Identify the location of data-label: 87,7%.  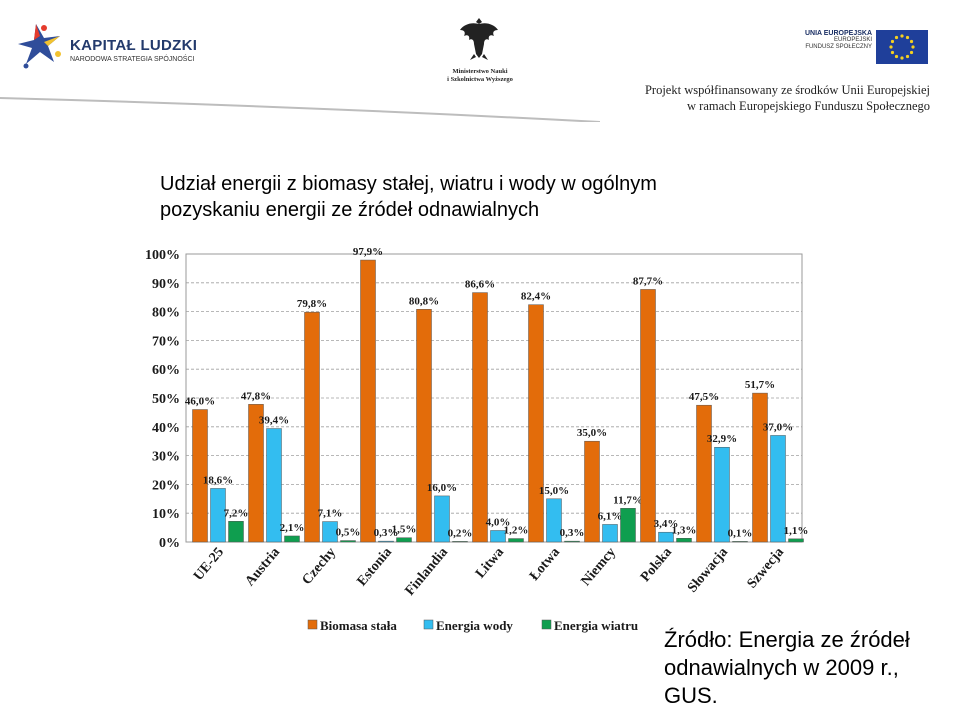
(648, 281).